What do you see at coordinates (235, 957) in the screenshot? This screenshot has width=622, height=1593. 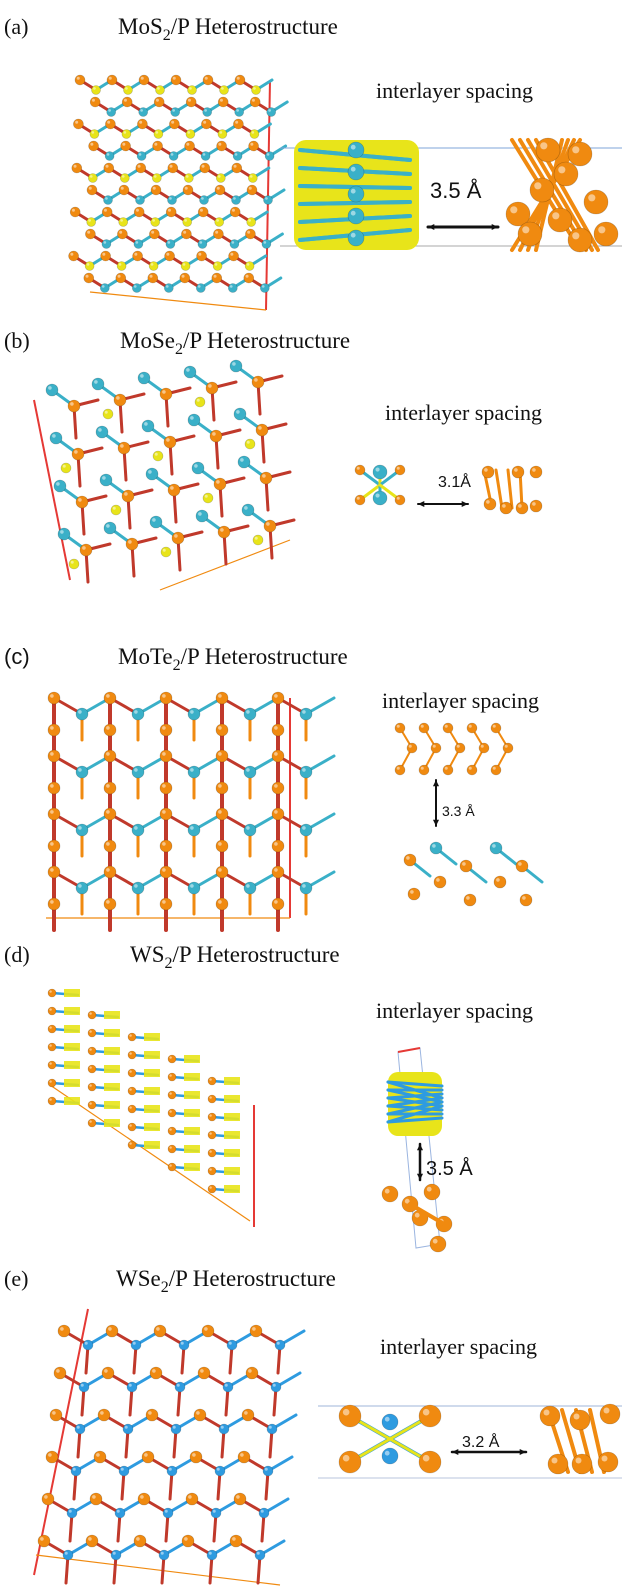 I see `panel-title: WS2/P Heterostructure` at bounding box center [235, 957].